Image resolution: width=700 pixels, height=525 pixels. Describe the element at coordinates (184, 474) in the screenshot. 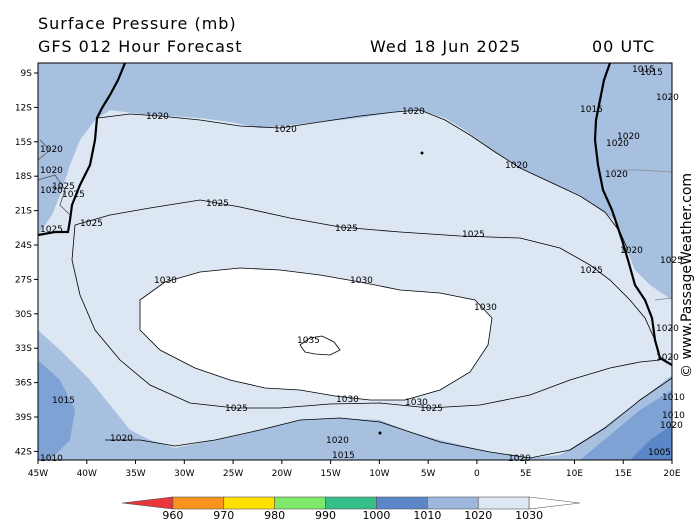

I see `longitude-label: 30W` at that location.